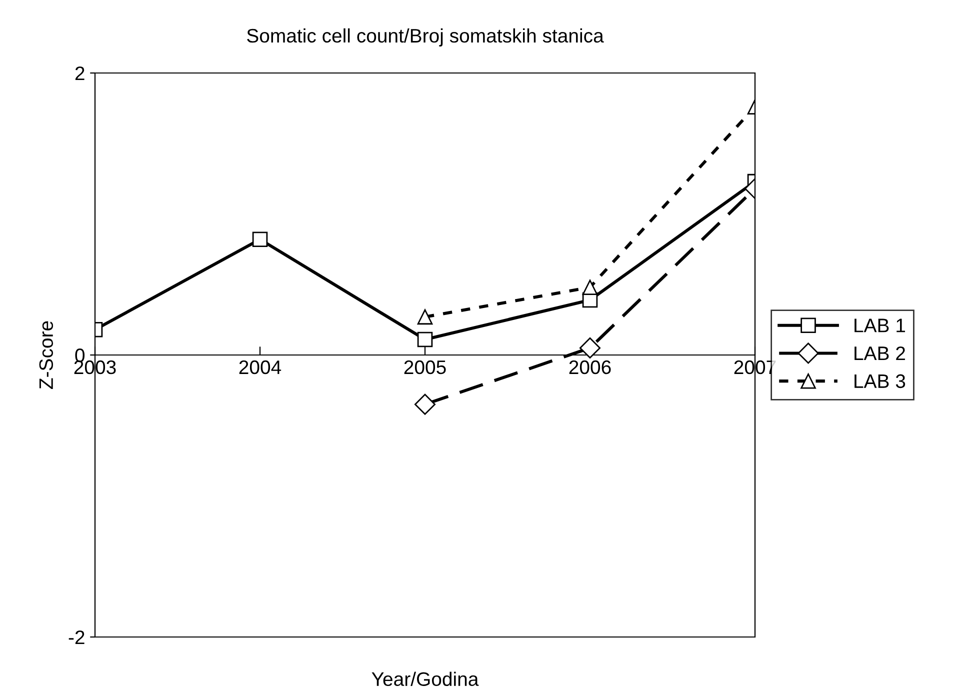 This screenshot has width=979, height=699. What do you see at coordinates (590, 367) in the screenshot?
I see `x-tick-label: 2006` at bounding box center [590, 367].